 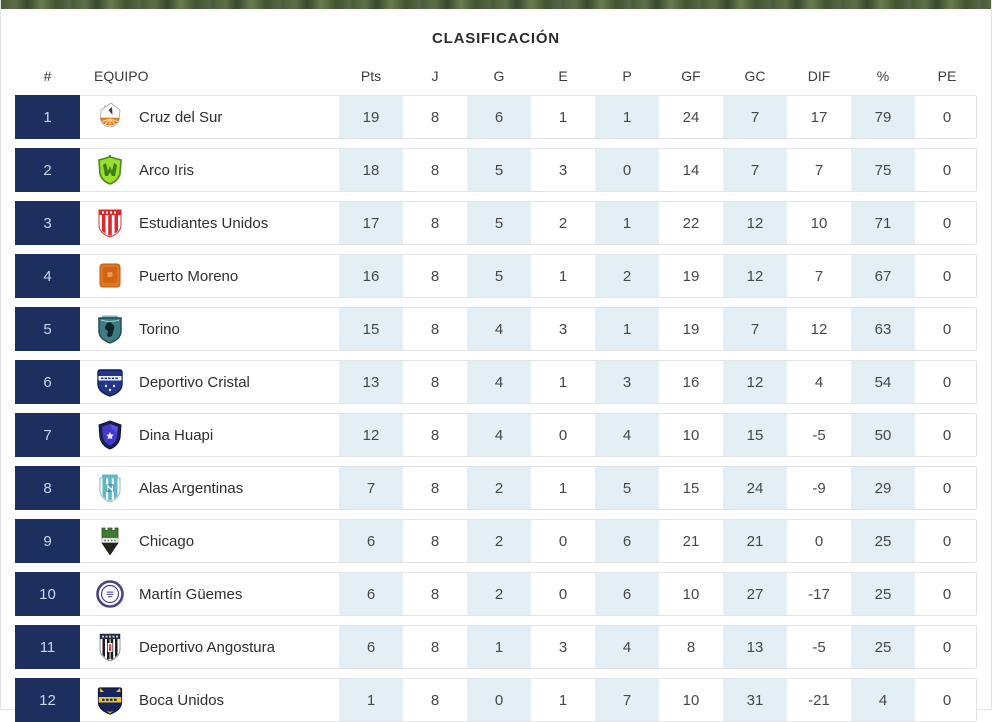 I want to click on stat-cells: 1 8 0 1 7 10 31 -21 4 0, so click(x=659, y=700).